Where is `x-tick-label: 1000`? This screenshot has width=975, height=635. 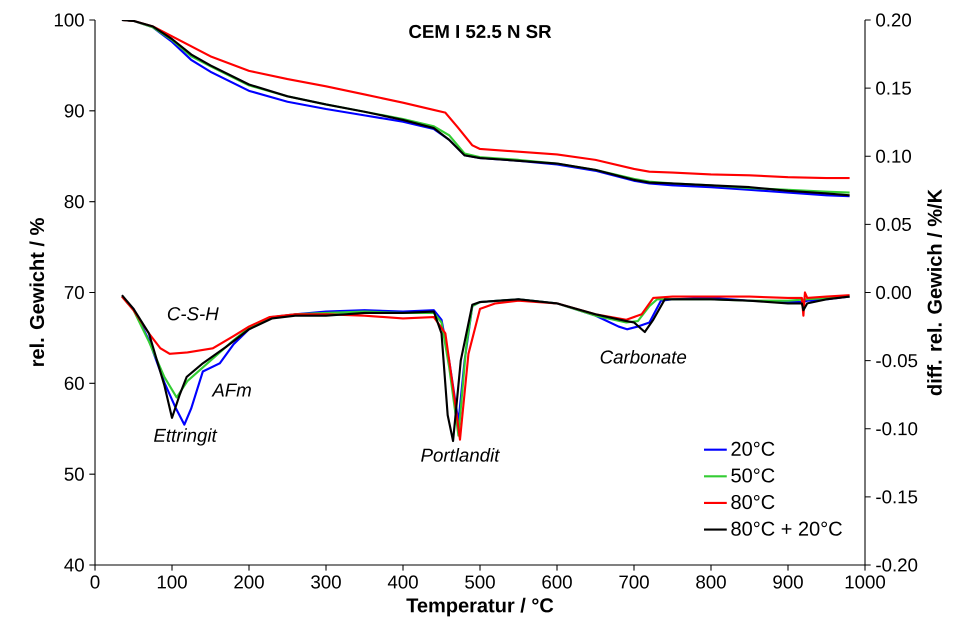 x-tick-label: 1000 is located at coordinates (866, 582).